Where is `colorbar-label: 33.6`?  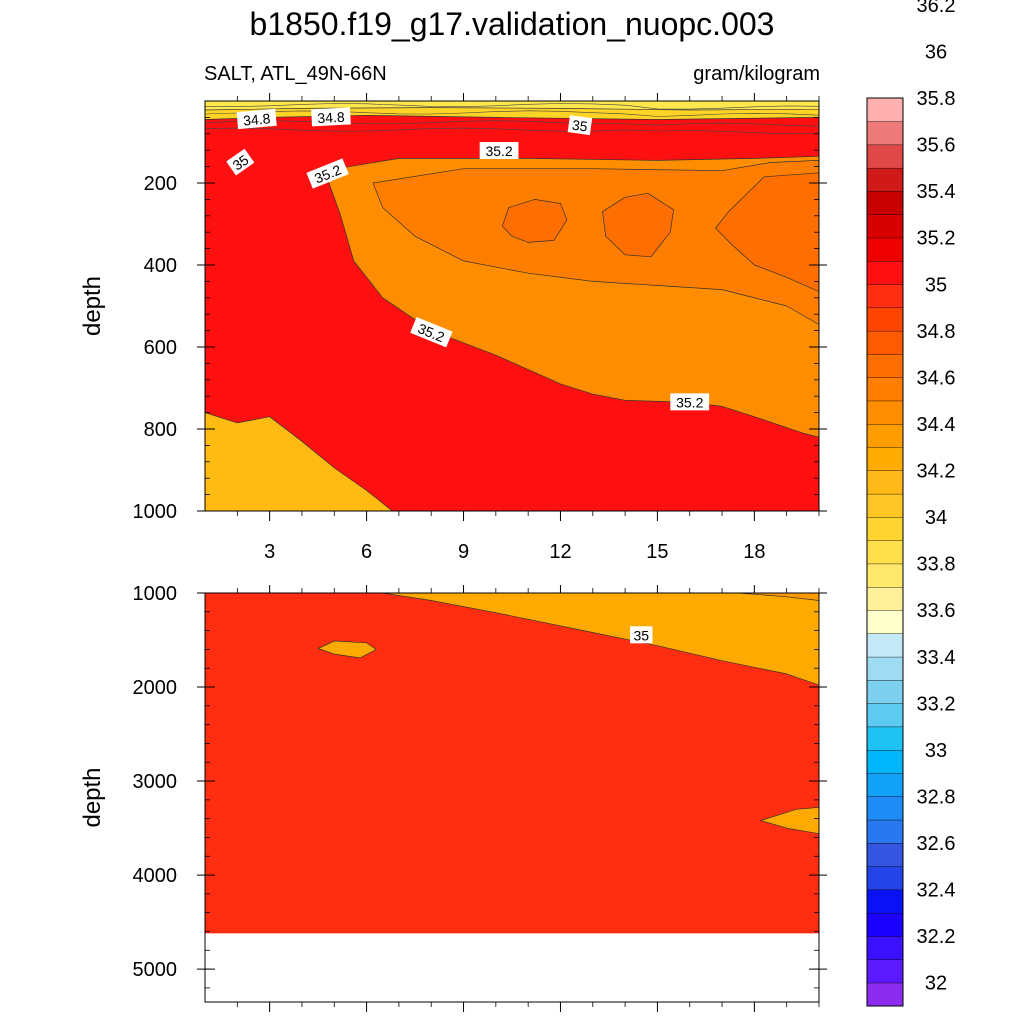
colorbar-label: 33.6 is located at coordinates (936, 611).